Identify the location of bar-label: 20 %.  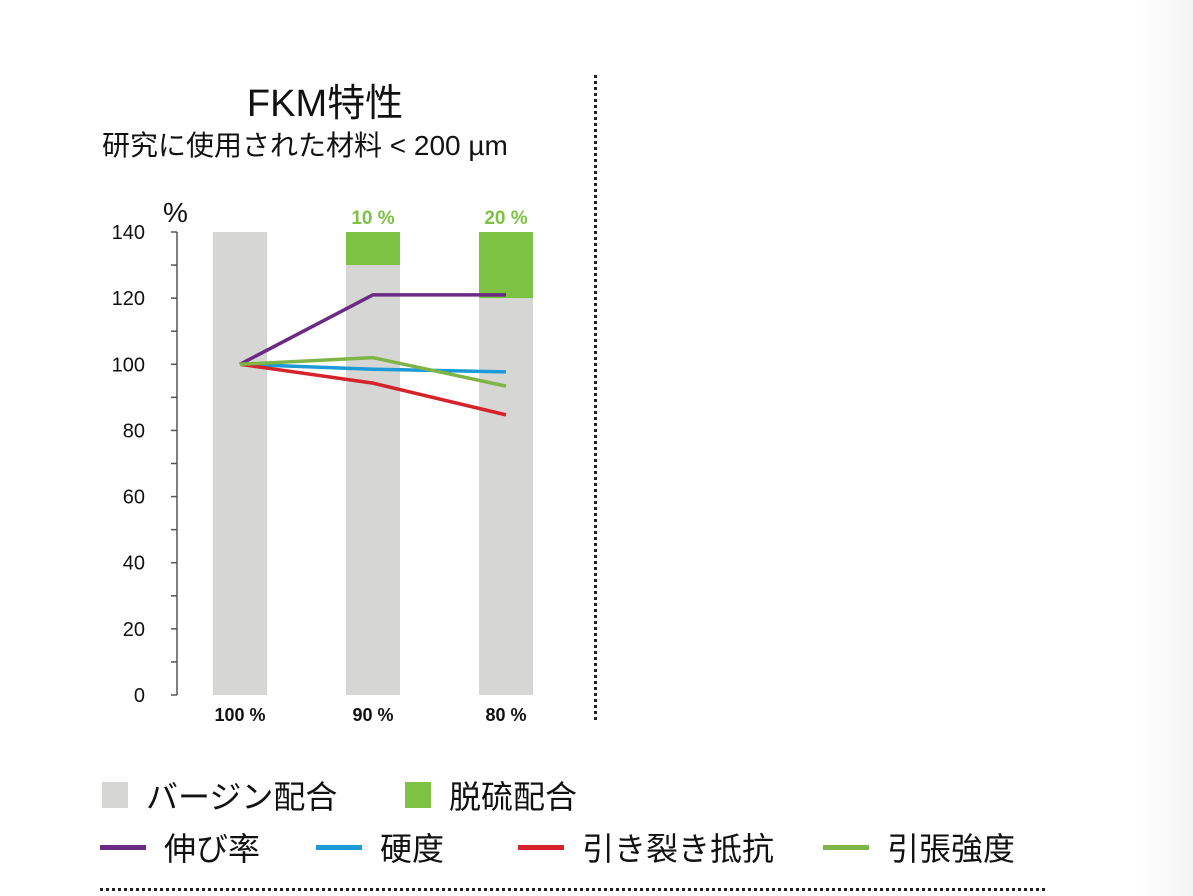
(505, 218).